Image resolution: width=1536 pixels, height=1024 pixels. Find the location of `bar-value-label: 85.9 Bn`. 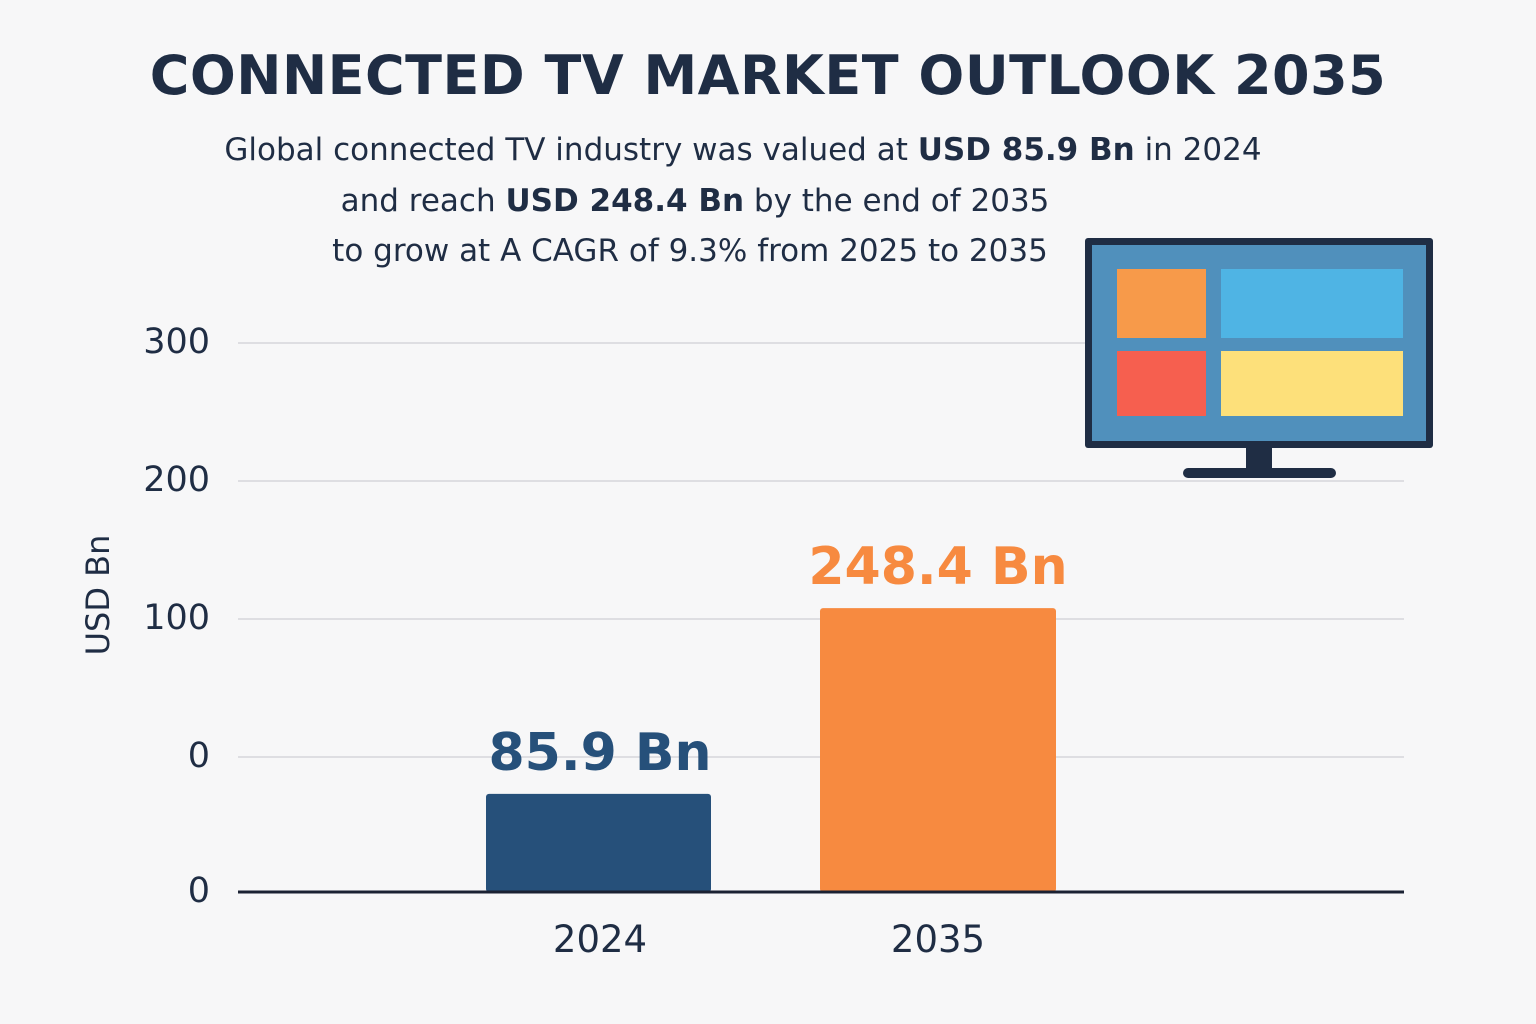

bar-value-label: 85.9 Bn is located at coordinates (599, 753).